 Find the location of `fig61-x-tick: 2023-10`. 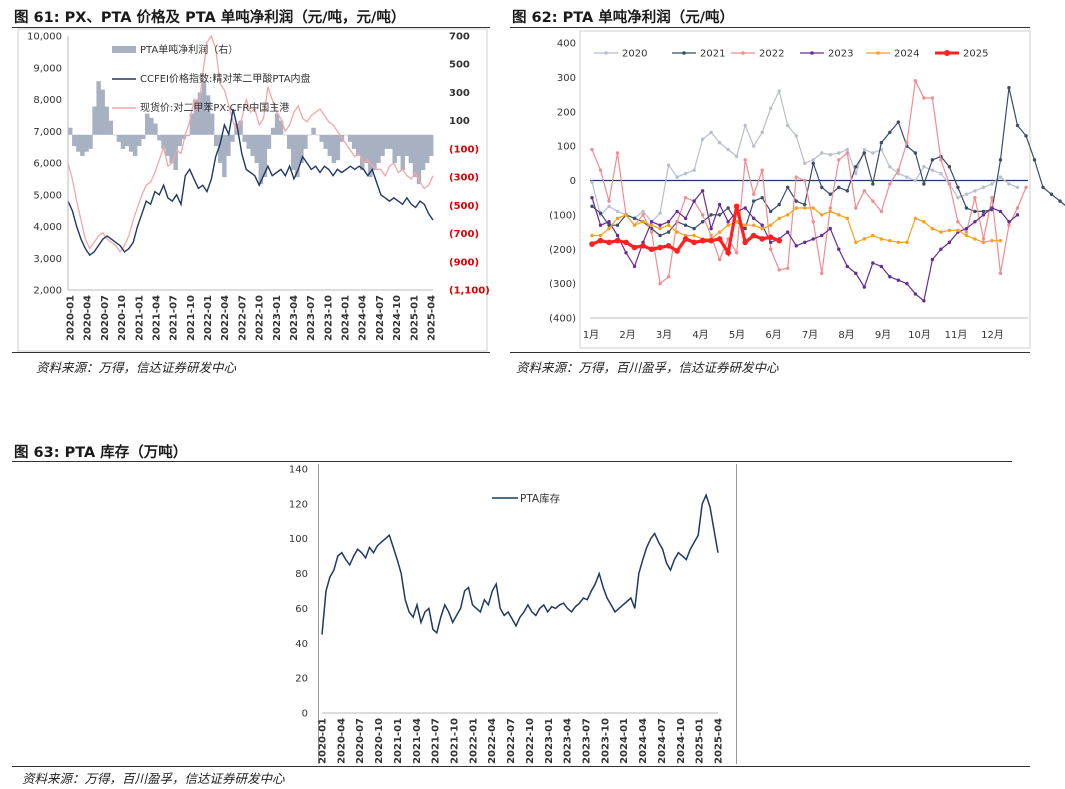

fig61-x-tick: 2023-10 is located at coordinates (328, 318).